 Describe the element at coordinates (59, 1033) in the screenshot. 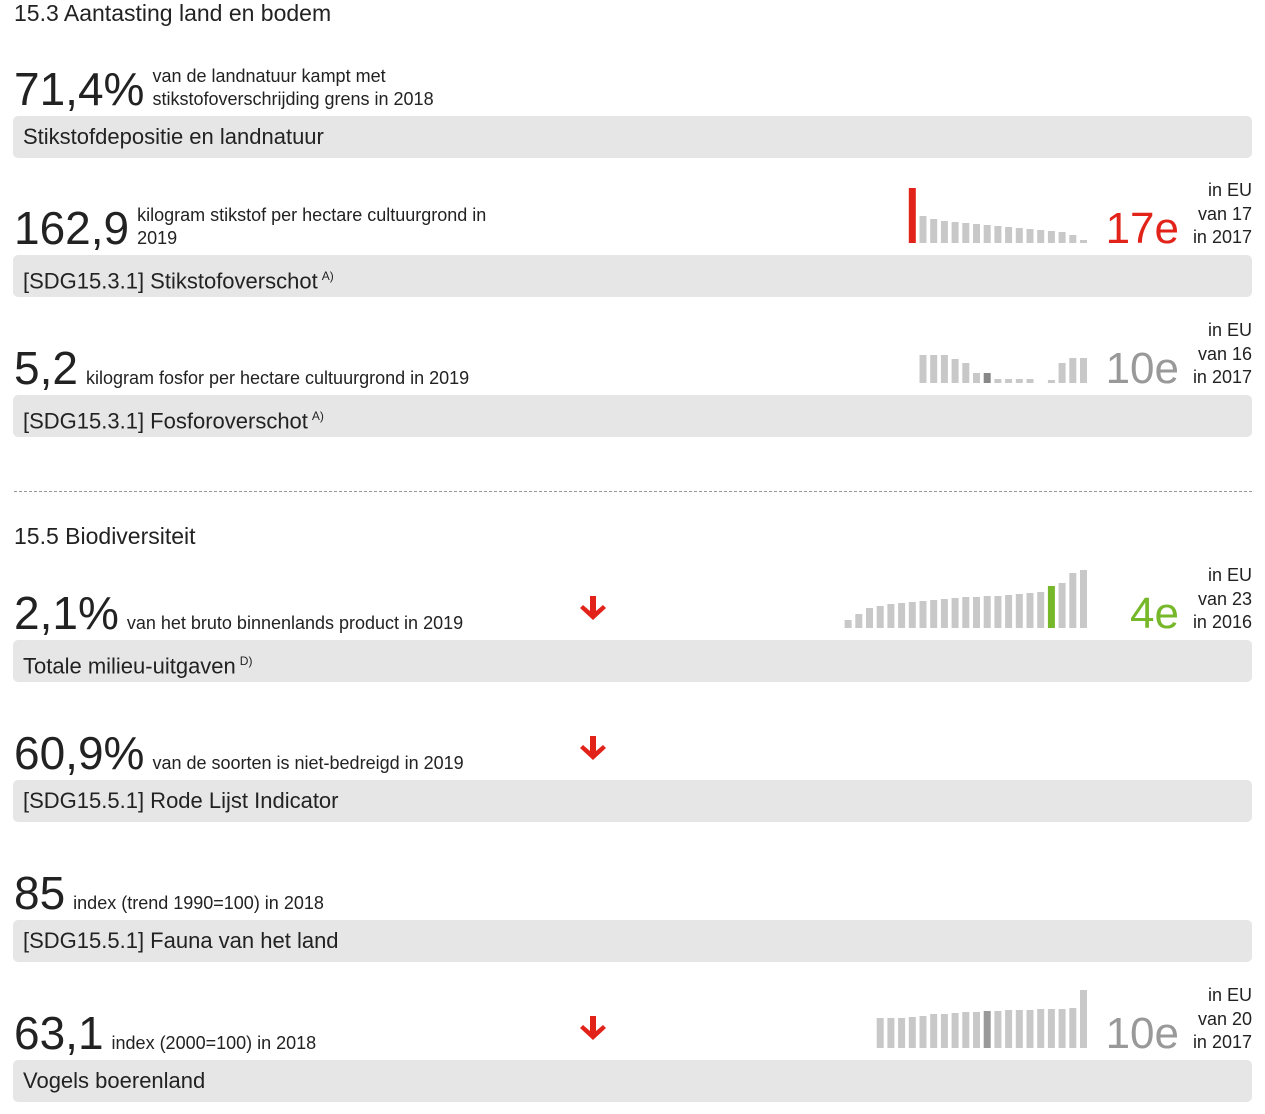

I see `big-number: 63,1` at that location.